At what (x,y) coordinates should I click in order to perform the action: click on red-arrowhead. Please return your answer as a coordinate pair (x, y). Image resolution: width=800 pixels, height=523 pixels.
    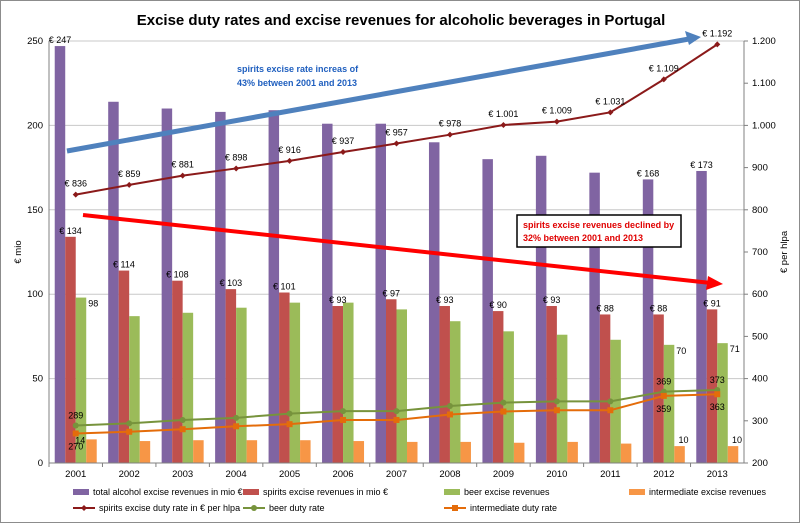
    Looking at the image, I should click on (714, 283).